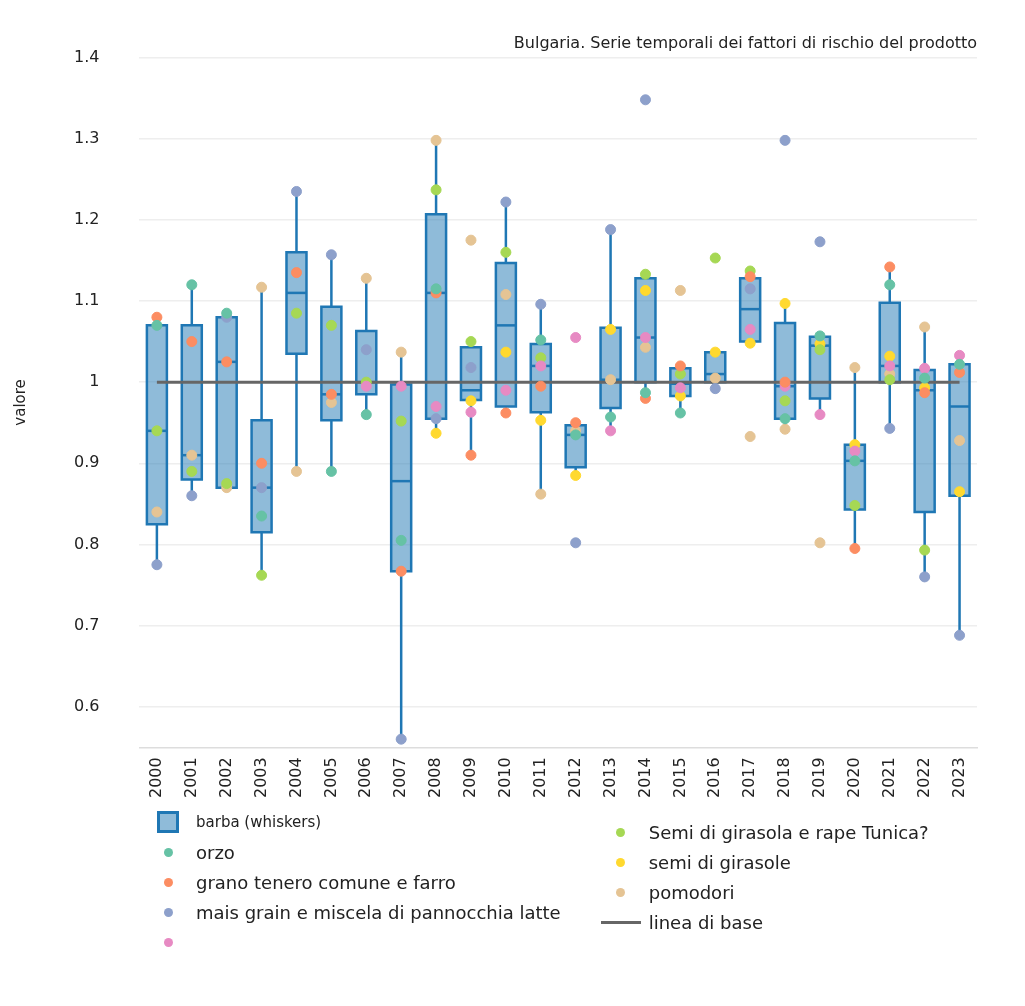 The width and height of the screenshot is (1025, 1006). What do you see at coordinates (94, 381) in the screenshot?
I see `y-tick-label: 1` at bounding box center [94, 381].